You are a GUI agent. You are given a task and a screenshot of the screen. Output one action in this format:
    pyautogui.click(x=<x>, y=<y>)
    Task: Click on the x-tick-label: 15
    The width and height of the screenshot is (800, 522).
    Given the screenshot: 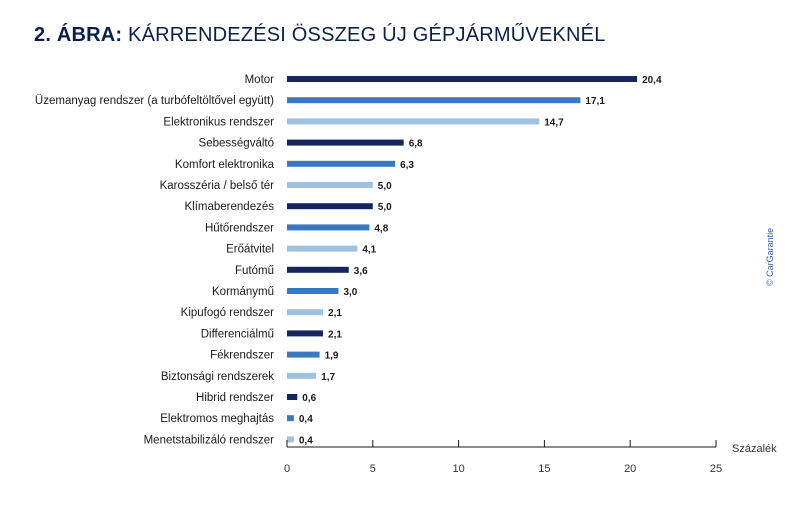 What is the action you would take?
    pyautogui.click(x=544, y=469)
    